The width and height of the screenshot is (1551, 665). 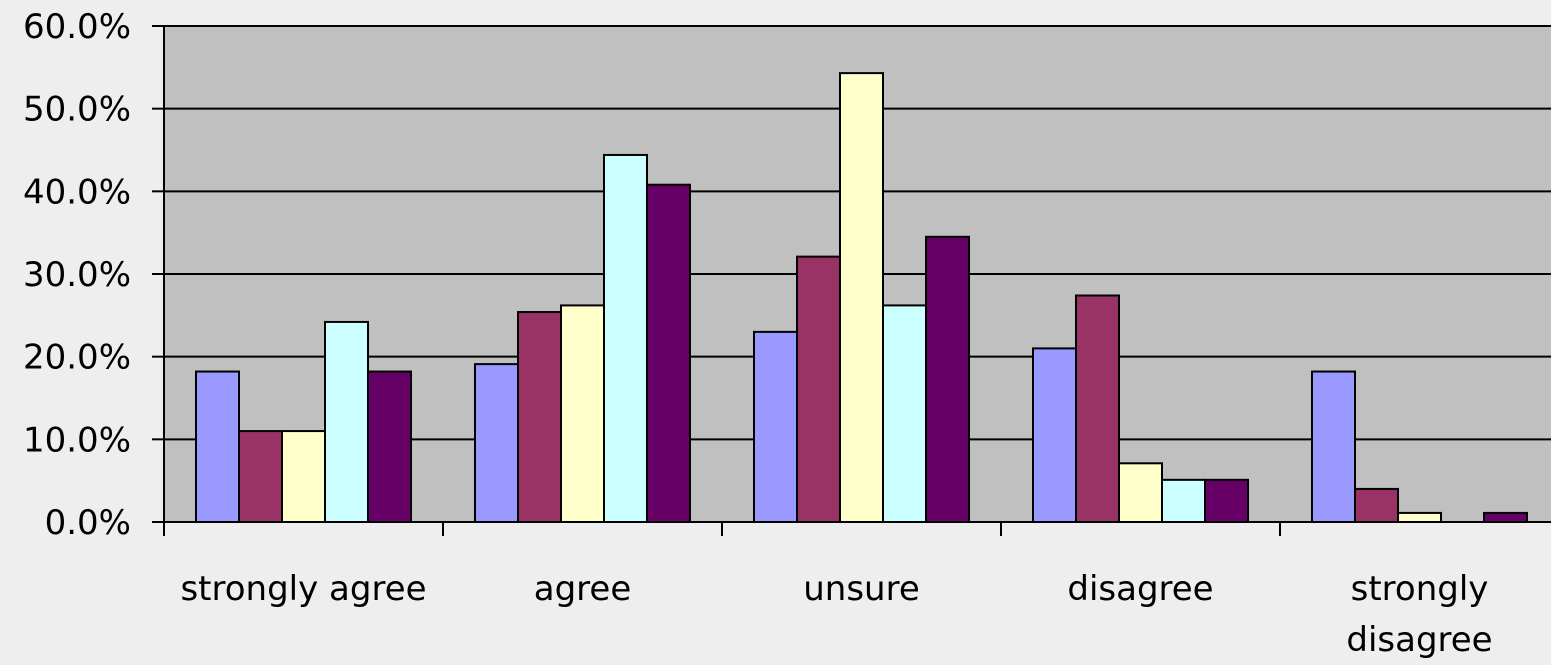 What do you see at coordinates (77, 440) in the screenshot?
I see `y-tick-label: 10.0%` at bounding box center [77, 440].